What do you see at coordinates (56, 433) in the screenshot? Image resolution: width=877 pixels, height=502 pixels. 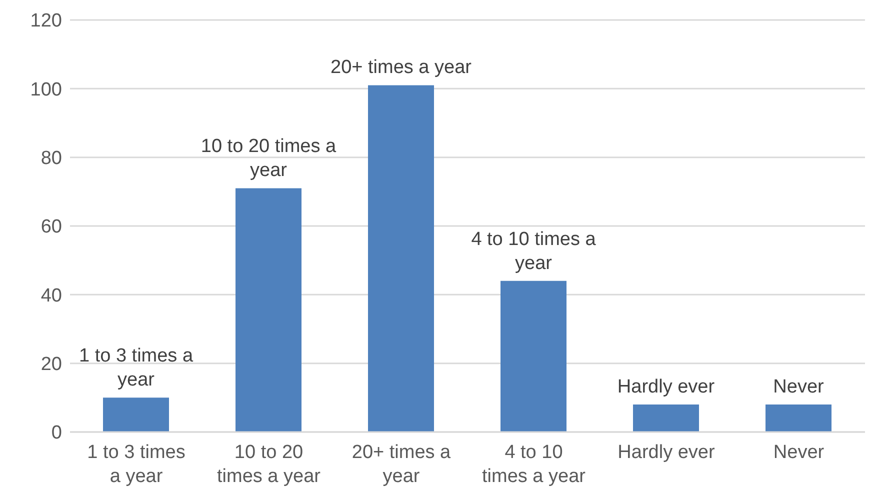 I see `y-tick-label: 0` at bounding box center [56, 433].